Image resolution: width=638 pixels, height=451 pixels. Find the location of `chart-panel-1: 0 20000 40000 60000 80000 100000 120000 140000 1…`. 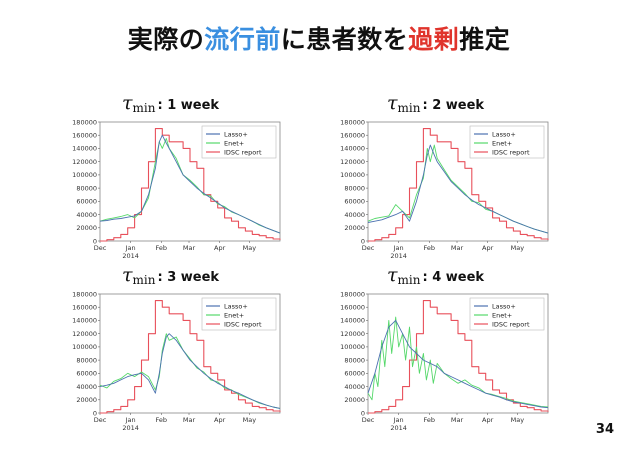

chart-panel-1: 0 20000 40000 60000 80000 100000 120000 140000 1… is located at coordinates (176, 189).